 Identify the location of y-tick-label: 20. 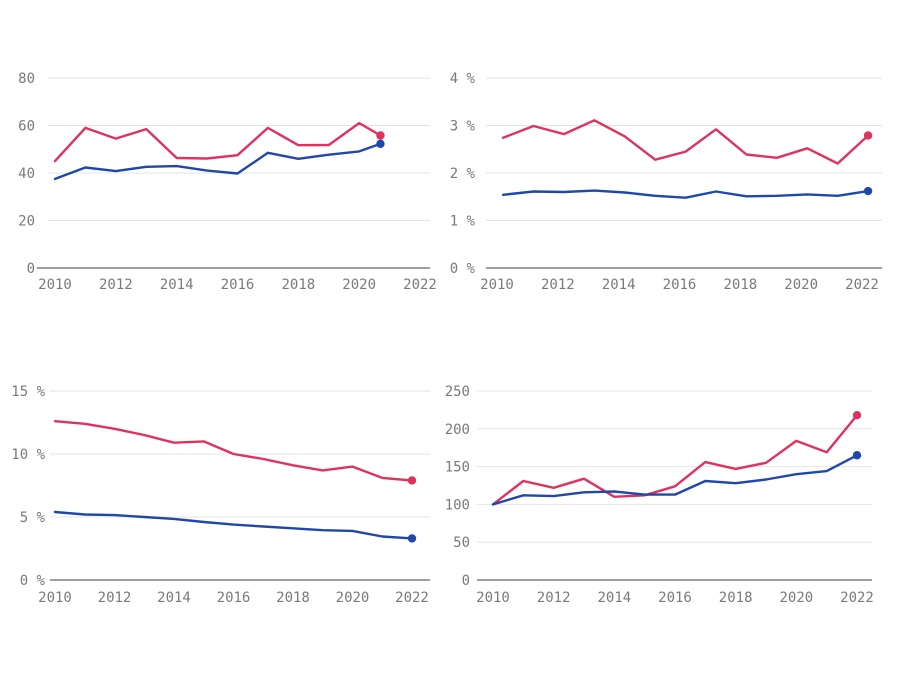
(26, 222).